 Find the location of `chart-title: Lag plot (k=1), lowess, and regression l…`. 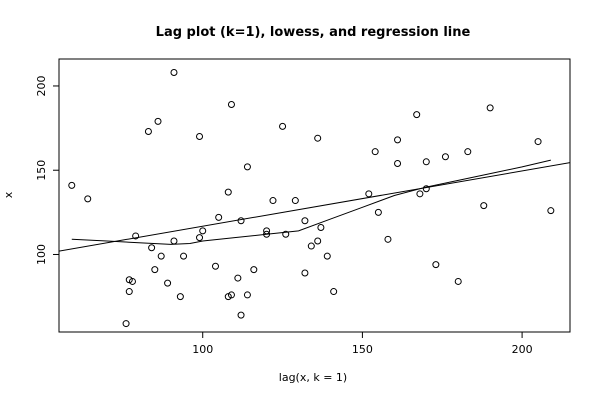

chart-title: Lag plot (k=1), lowess, and regression l… is located at coordinates (313, 32).